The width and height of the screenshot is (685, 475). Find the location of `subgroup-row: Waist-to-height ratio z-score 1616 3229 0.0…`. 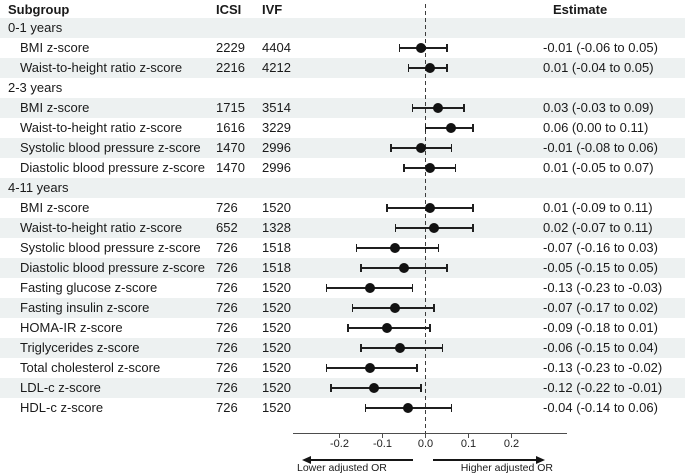

subgroup-row: Waist-to-height ratio z-score 1616 3229 0.0… is located at coordinates (342, 128).